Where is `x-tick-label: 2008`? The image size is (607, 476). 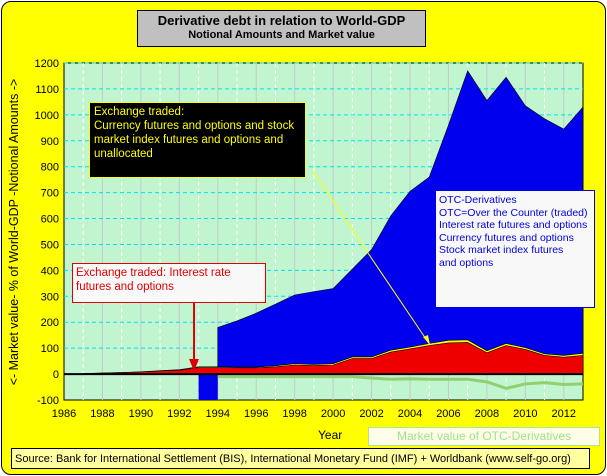
x-tick-label: 2008 is located at coordinates (487, 414).